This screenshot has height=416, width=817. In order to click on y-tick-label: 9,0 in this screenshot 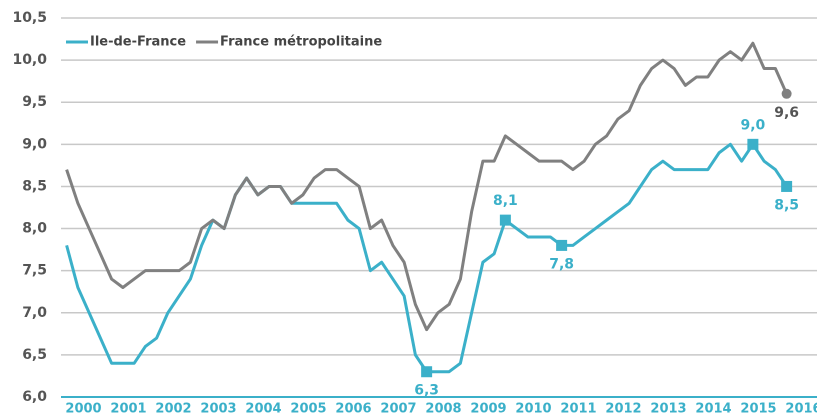, I will do `click(34, 144)`.